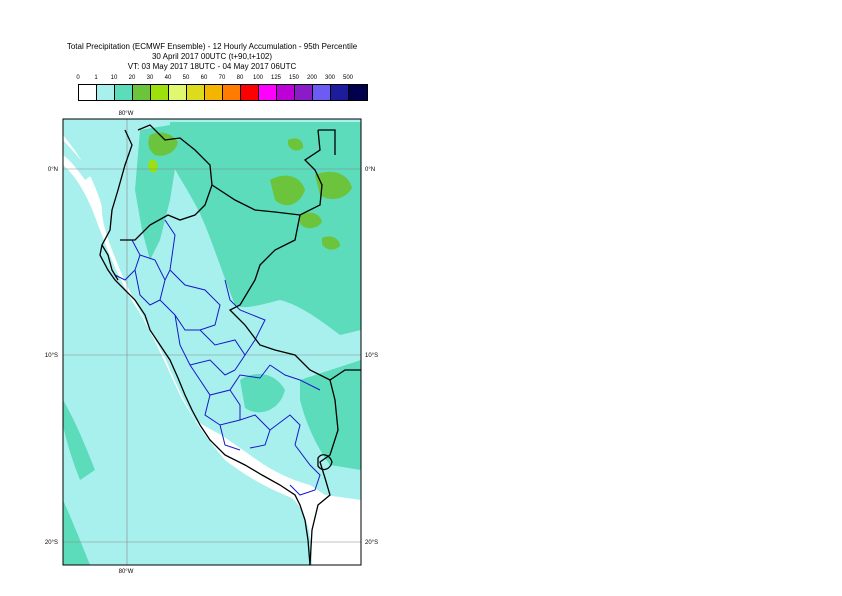 The height and width of the screenshot is (596, 842). I want to click on legend-labels: 0 1 10 20 30 40 50 60 70 80 100 125 150 200 300 500, so click(214, 79).